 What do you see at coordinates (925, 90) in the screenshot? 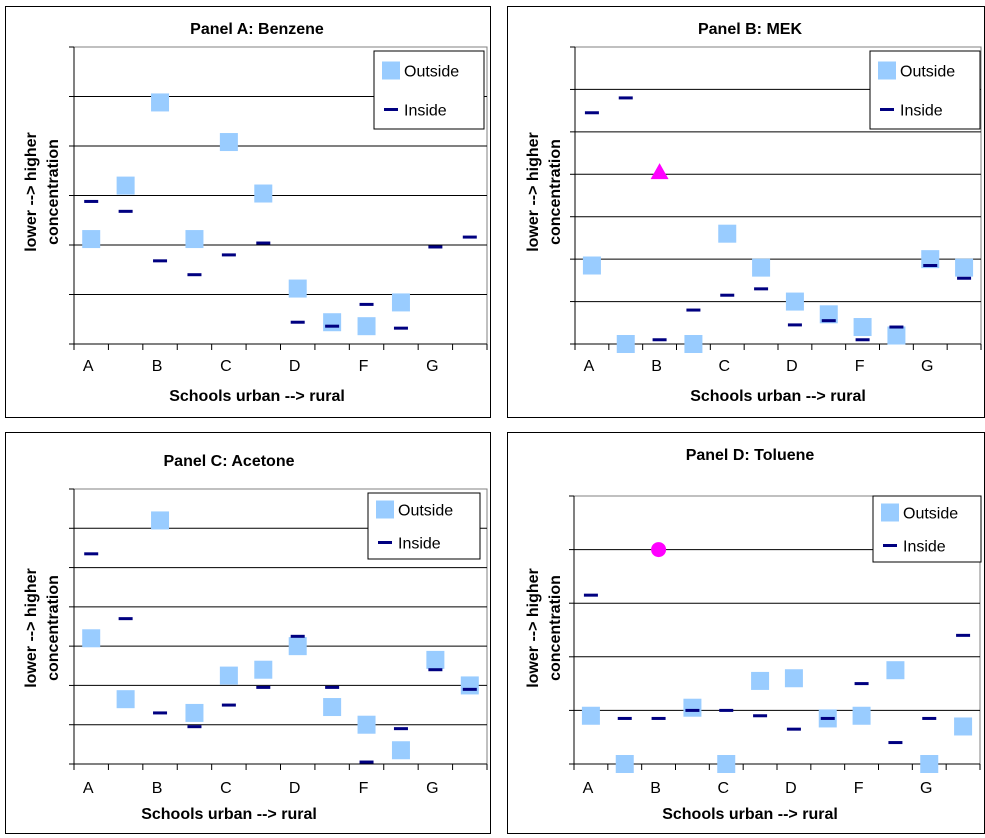
I see `legend: Outside Inside` at bounding box center [925, 90].